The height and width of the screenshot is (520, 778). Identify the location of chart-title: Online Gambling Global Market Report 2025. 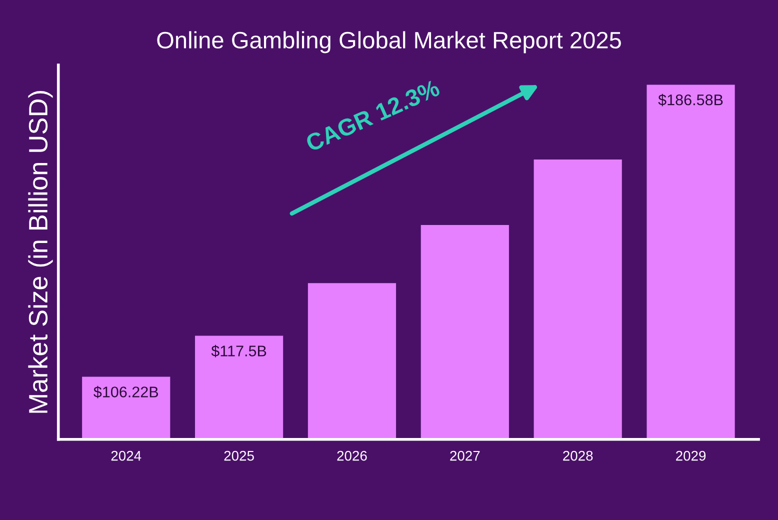
(389, 42).